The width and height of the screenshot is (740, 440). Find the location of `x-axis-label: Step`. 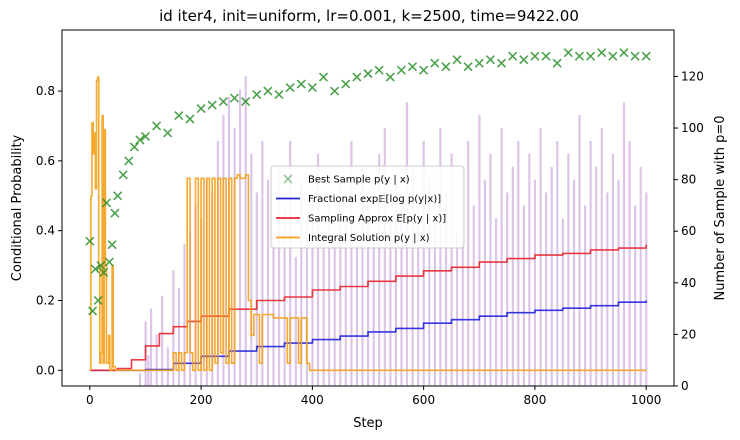

x-axis-label: Step is located at coordinates (368, 423).